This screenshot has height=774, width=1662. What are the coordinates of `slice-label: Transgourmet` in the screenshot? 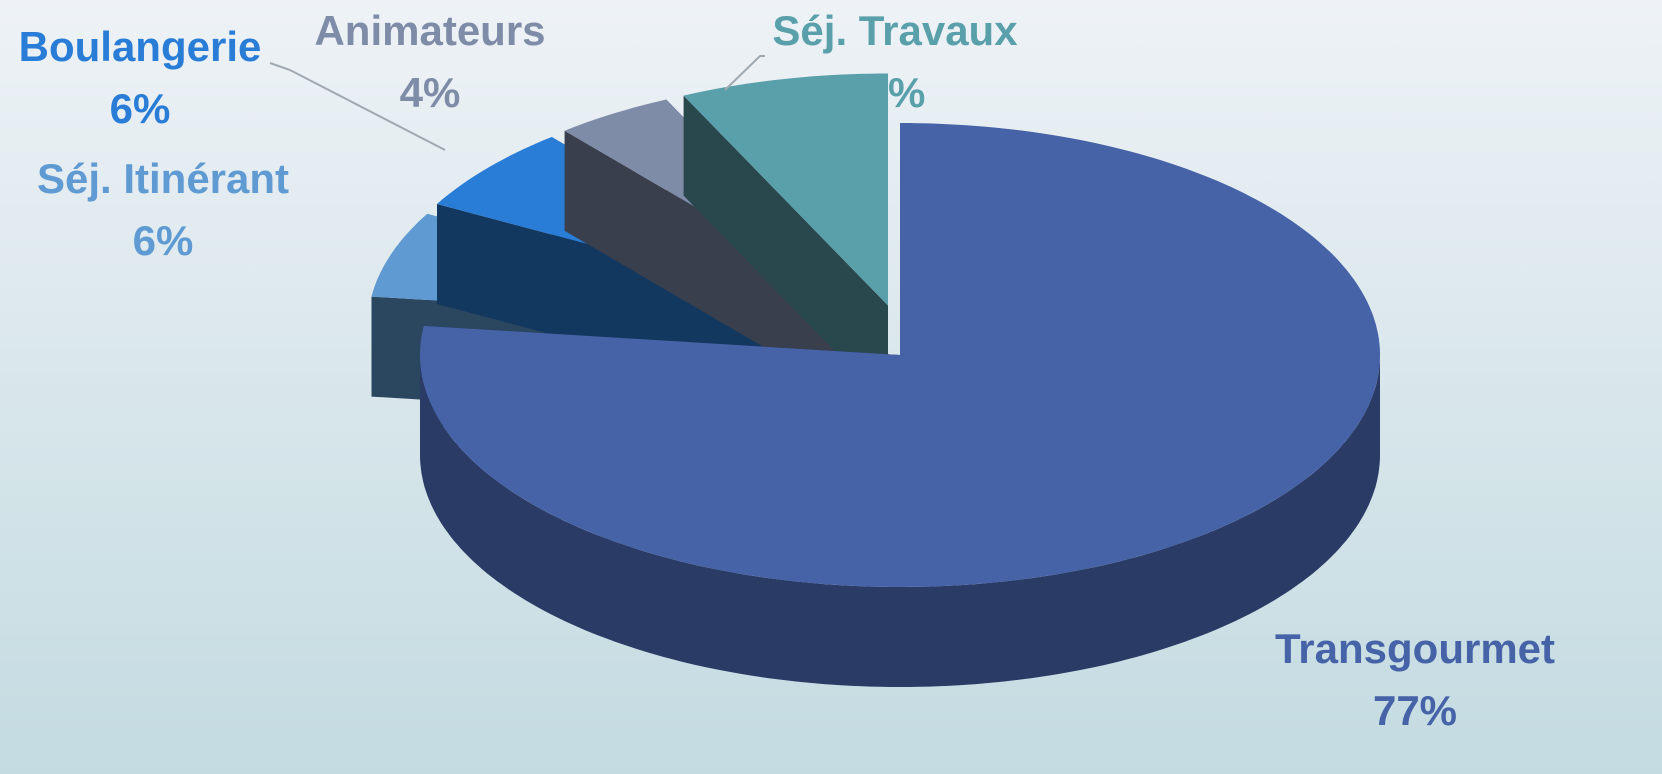 It's located at (1415, 648).